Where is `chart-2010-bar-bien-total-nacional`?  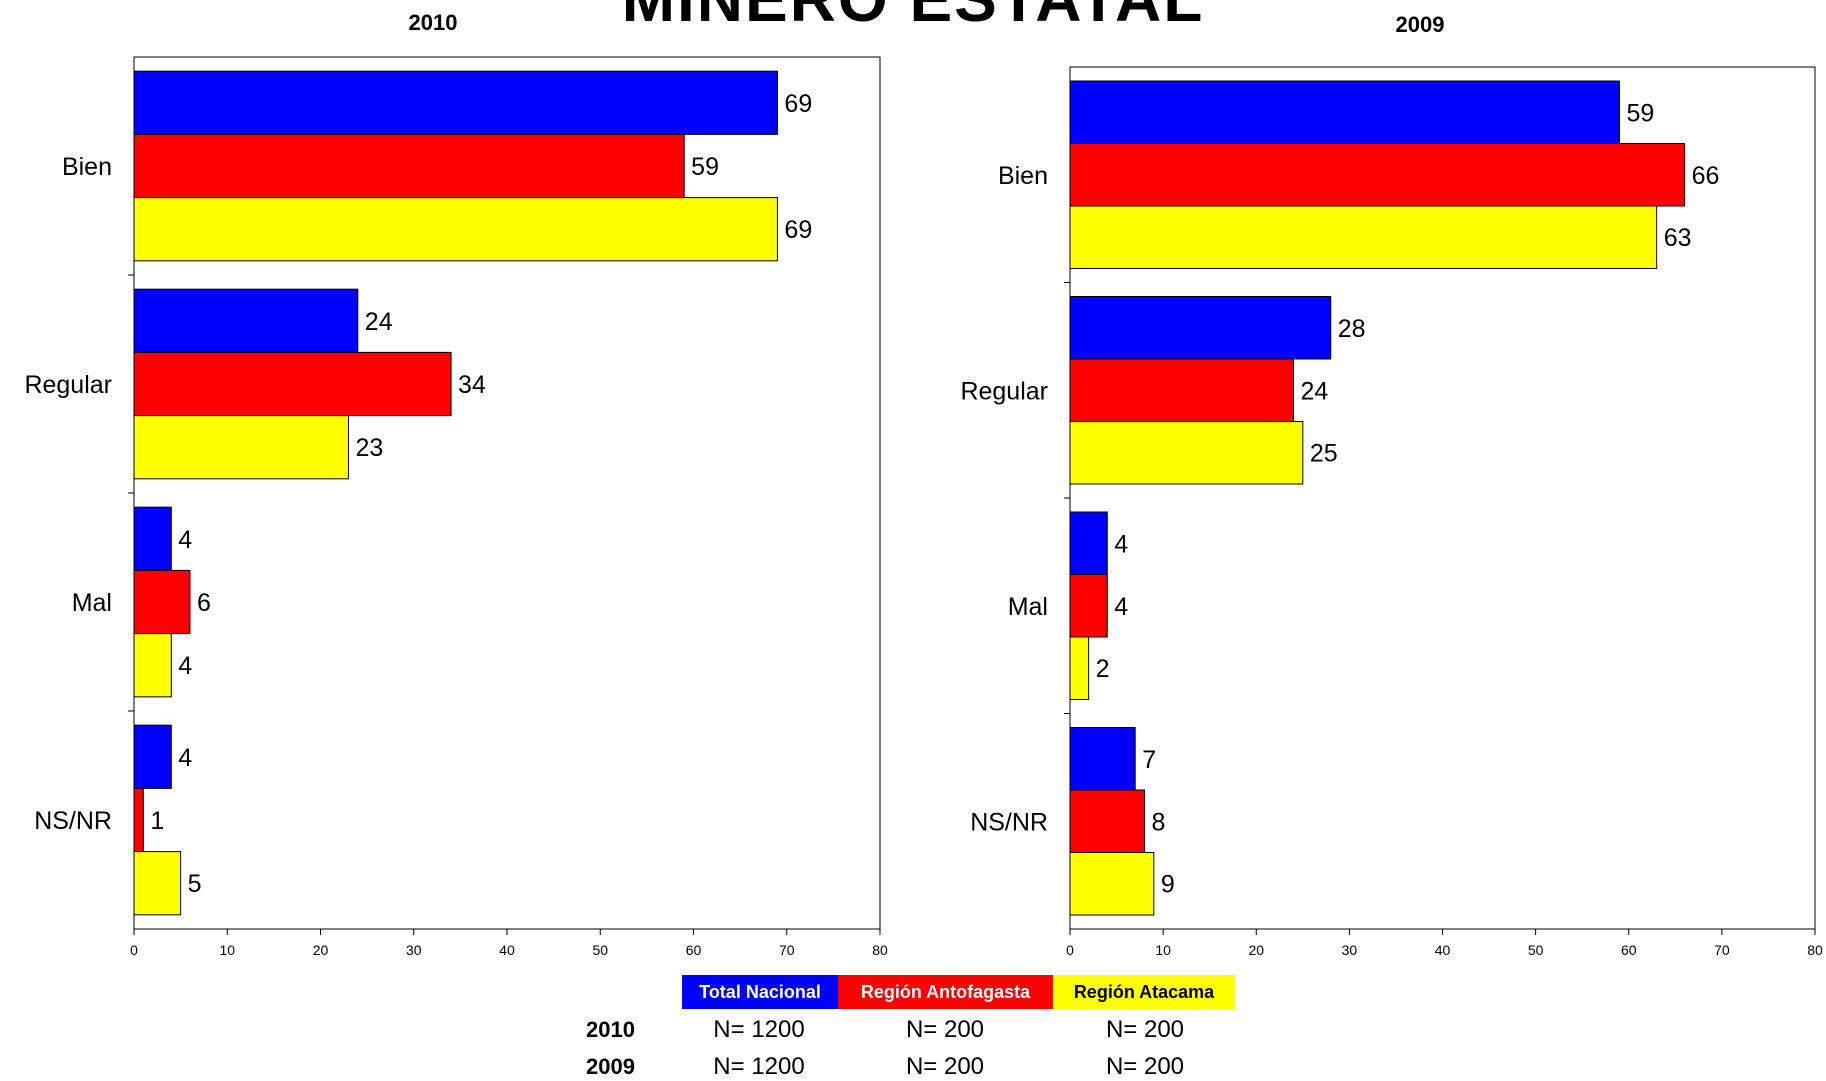 chart-2010-bar-bien-total-nacional is located at coordinates (455, 102).